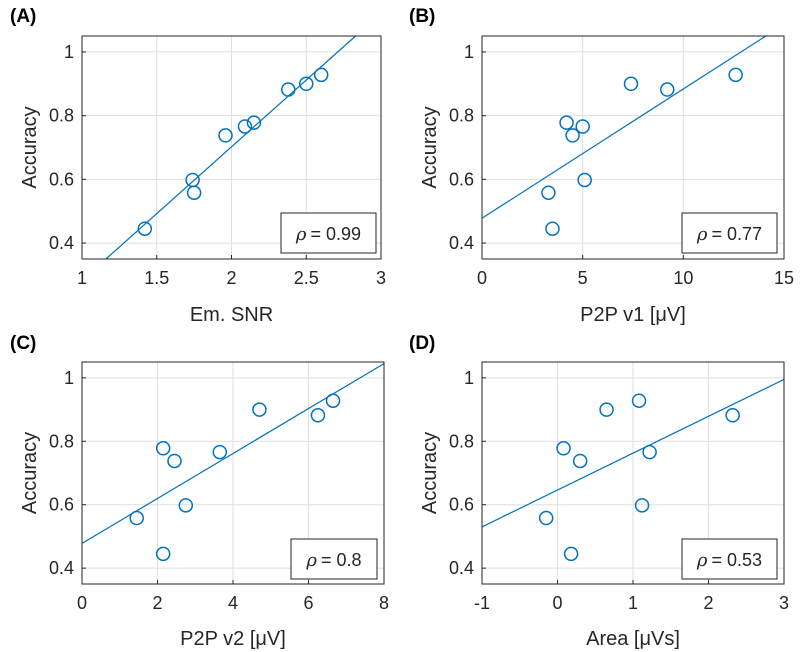 Image resolution: width=801 pixels, height=652 pixels. Describe the element at coordinates (157, 603) in the screenshot. I see `panel-c-xtick-1: 2` at that location.